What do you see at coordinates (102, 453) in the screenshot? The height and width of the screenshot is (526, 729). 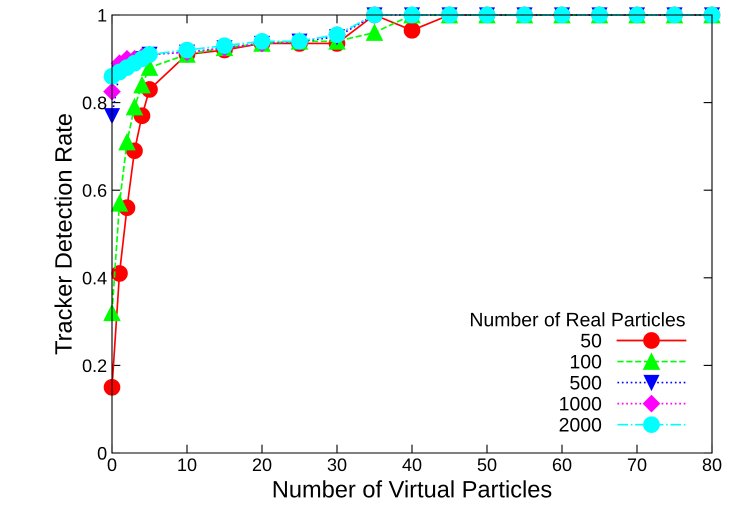 I see `y-tick-label: 0` at bounding box center [102, 453].